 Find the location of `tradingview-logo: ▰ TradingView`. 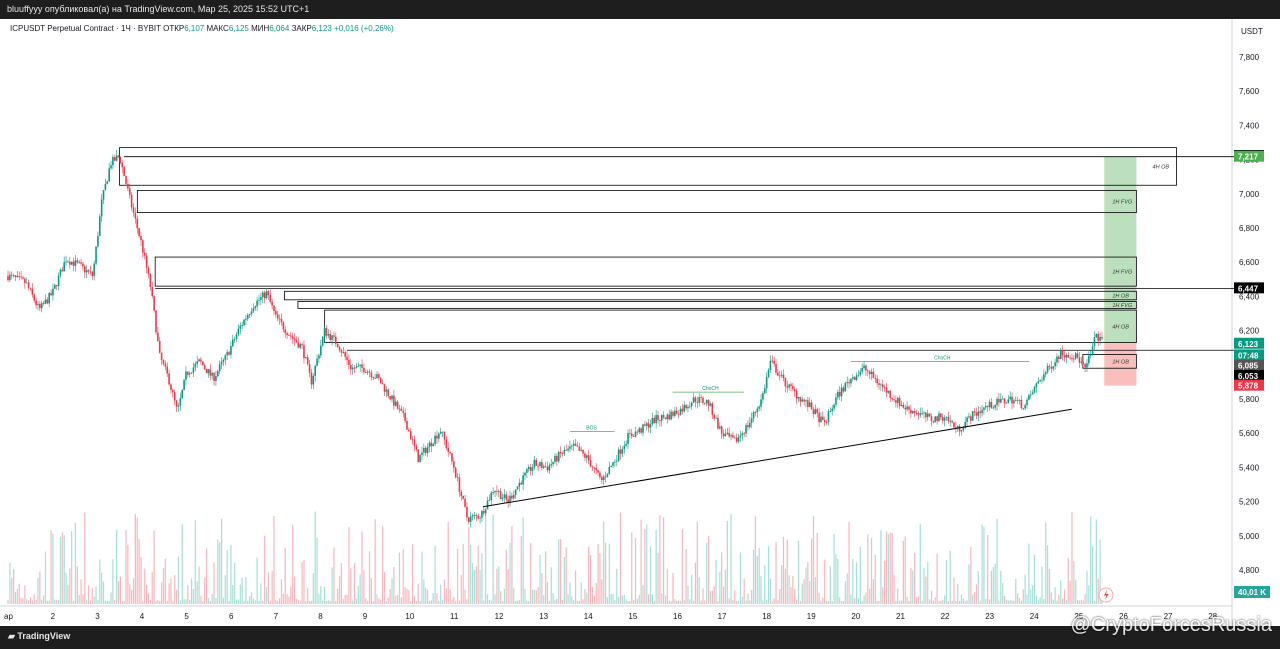

tradingview-logo: ▰ TradingView is located at coordinates (39, 636).